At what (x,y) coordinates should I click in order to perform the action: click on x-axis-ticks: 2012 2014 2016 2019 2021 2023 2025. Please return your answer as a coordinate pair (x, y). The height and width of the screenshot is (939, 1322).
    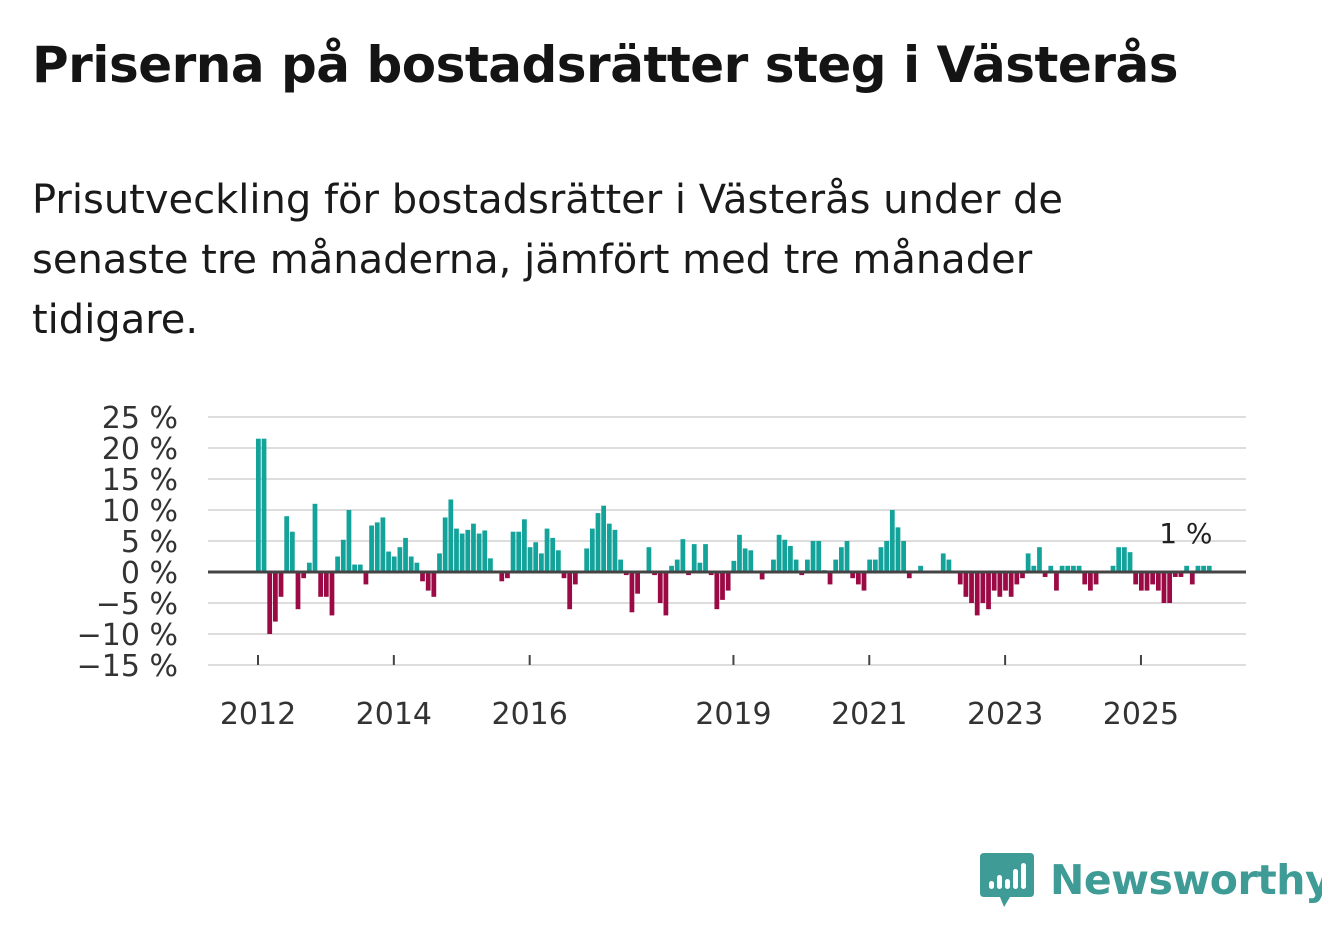
    Looking at the image, I should click on (699, 692).